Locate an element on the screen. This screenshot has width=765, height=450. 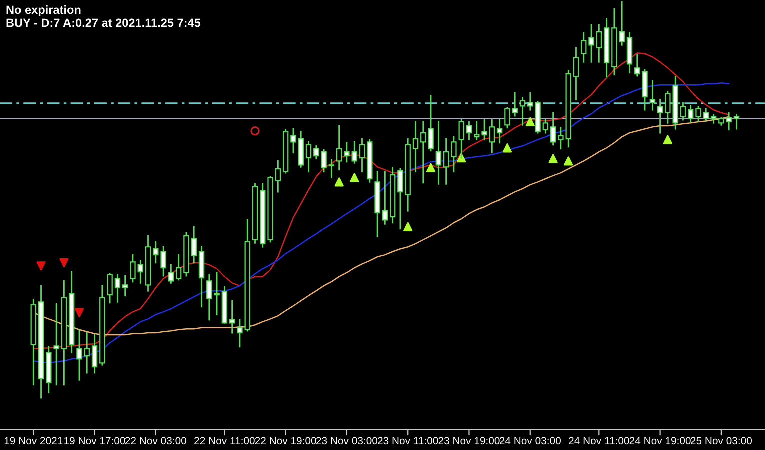
x-tick-label: 23 Nov 03:00 is located at coordinates (347, 441).